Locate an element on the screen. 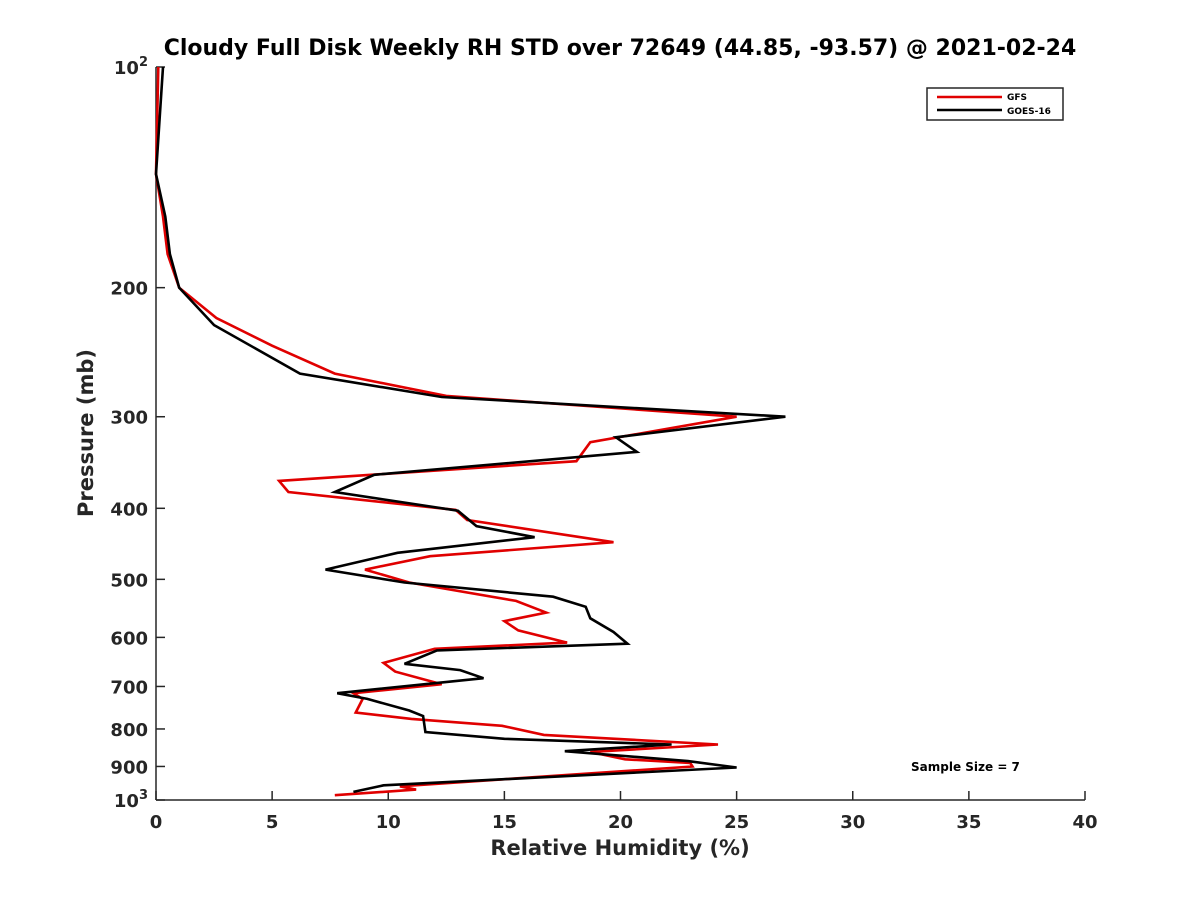 This screenshot has width=1200, height=900. y-tick-label: 400 is located at coordinates (129, 509).